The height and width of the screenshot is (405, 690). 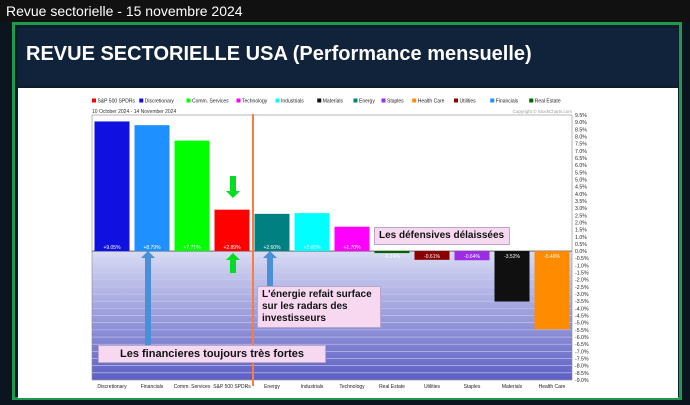 I want to click on y-tick-label: 4.0%, so click(x=581, y=195).